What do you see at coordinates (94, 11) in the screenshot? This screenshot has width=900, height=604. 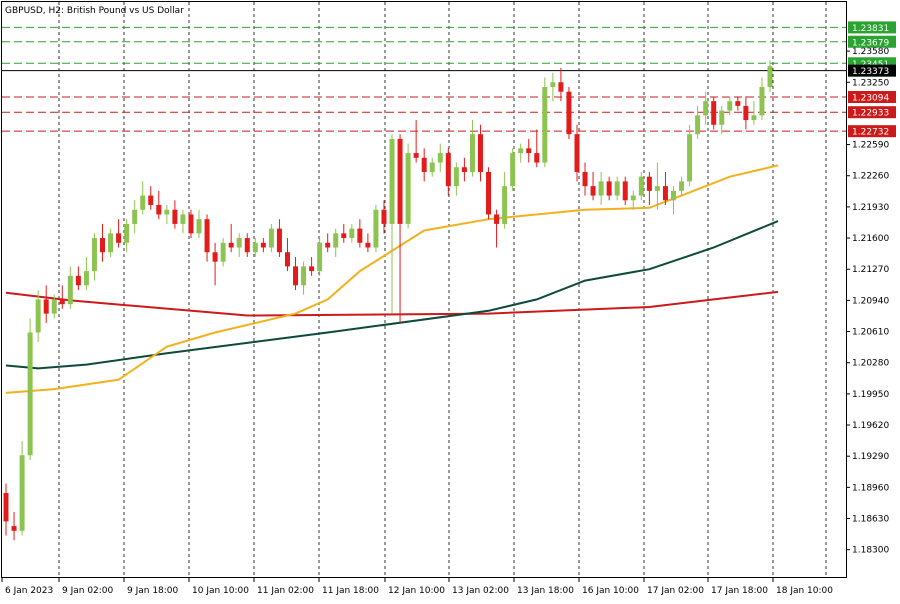 I see `chart-title: GBPUSD, H2: British Pound vs US Dollar` at bounding box center [94, 11].